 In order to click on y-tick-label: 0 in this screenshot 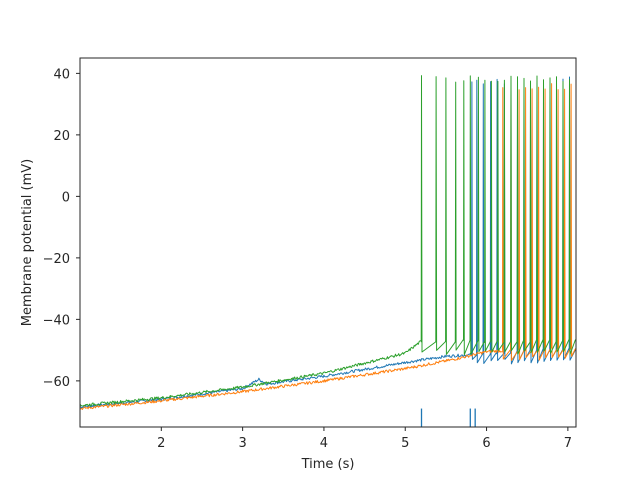, I will do `click(66, 197)`.